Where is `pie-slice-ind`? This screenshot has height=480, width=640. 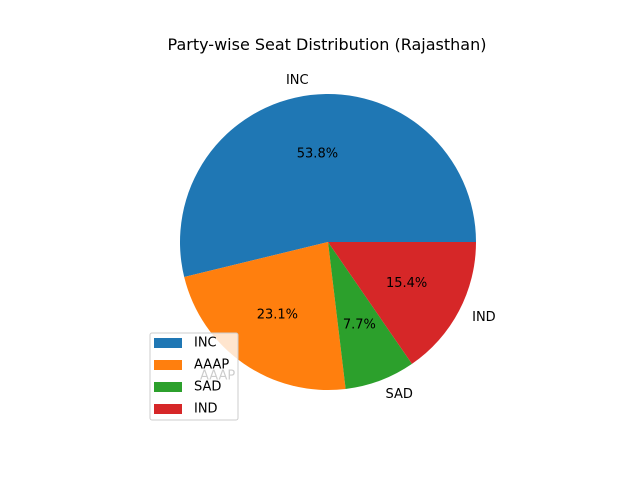 pie-slice-ind is located at coordinates (402, 303).